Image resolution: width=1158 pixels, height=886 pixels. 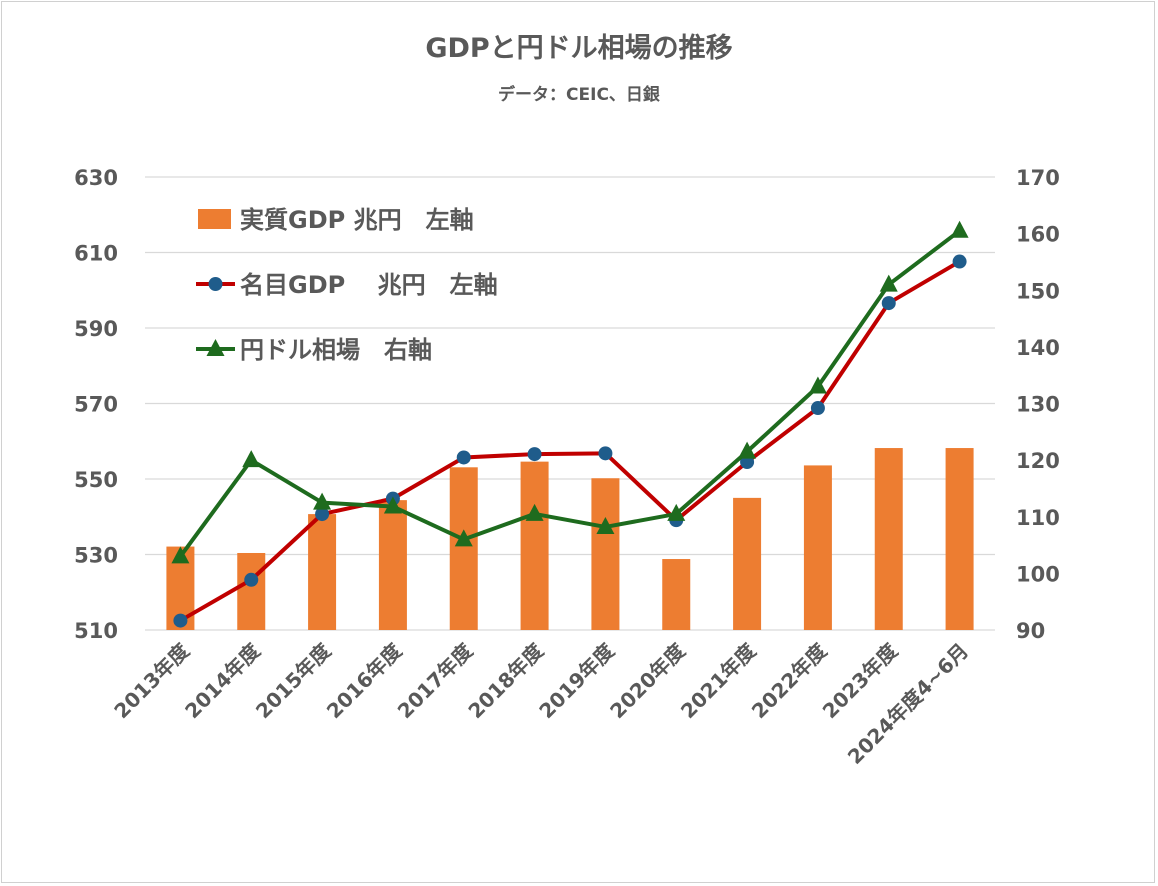 What do you see at coordinates (96, 178) in the screenshot?
I see `y-left-tick-label: 630` at bounding box center [96, 178].